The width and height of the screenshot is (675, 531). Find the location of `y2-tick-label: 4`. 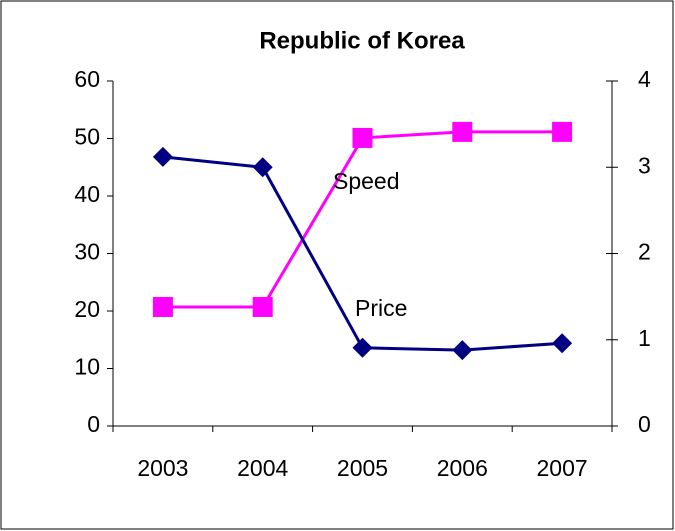

y2-tick-label: 4 is located at coordinates (644, 79).